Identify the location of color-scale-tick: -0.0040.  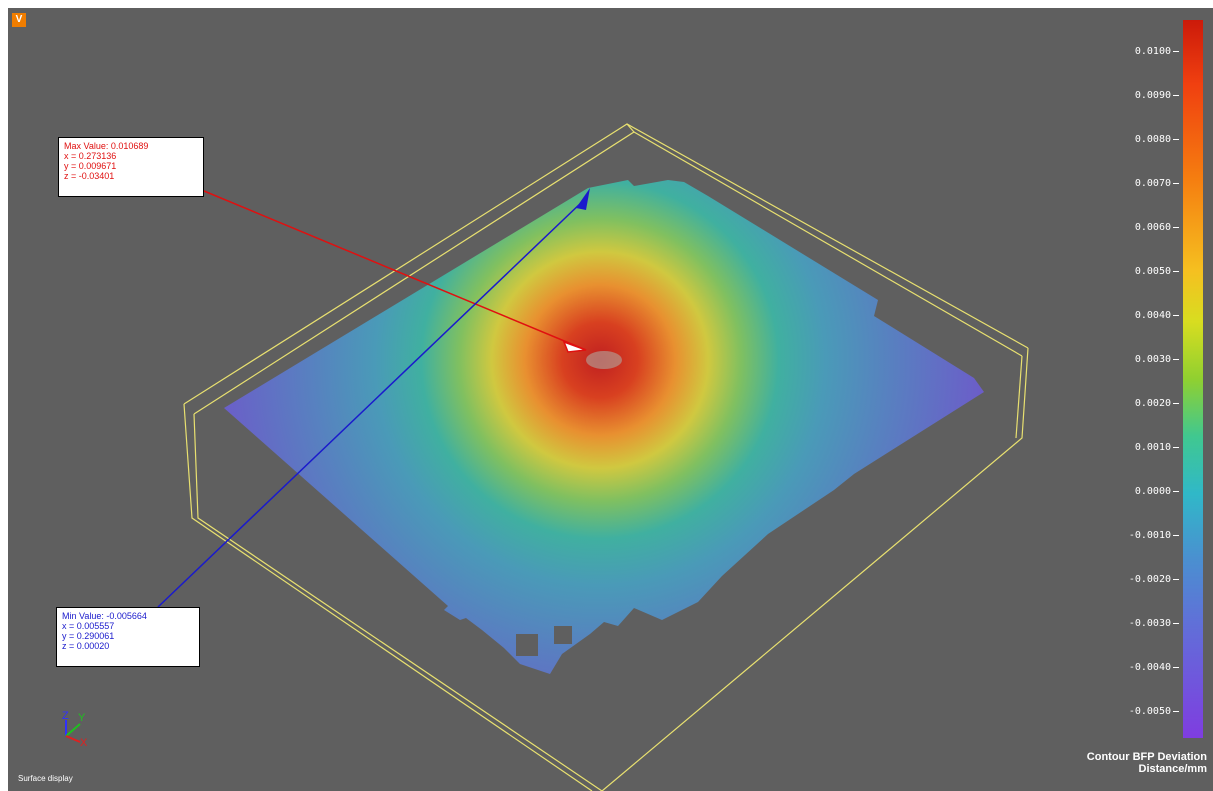
(1154, 668).